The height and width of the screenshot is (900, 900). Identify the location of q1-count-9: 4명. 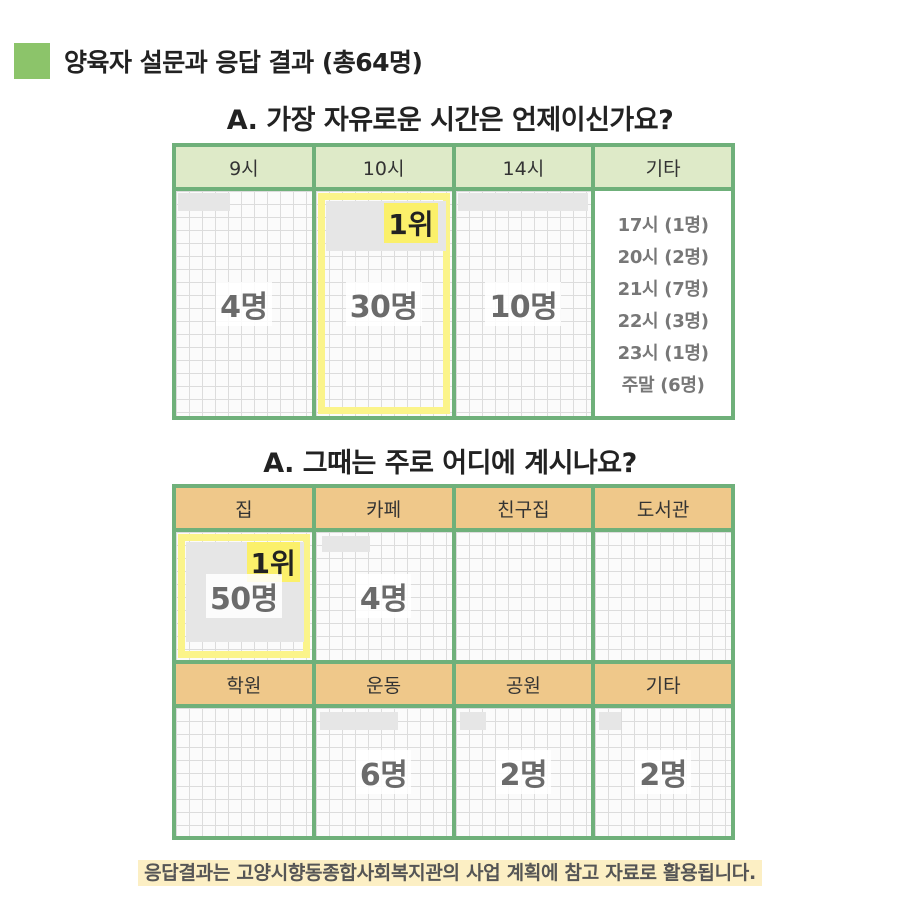
(244, 303).